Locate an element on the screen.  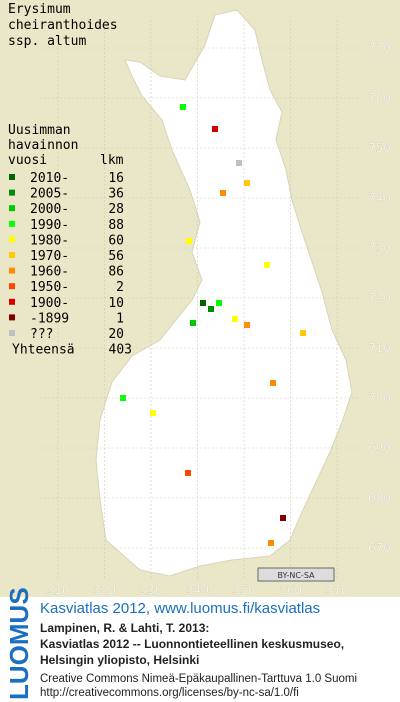
x-grid-label: 350 is located at coordinates (244, 590).